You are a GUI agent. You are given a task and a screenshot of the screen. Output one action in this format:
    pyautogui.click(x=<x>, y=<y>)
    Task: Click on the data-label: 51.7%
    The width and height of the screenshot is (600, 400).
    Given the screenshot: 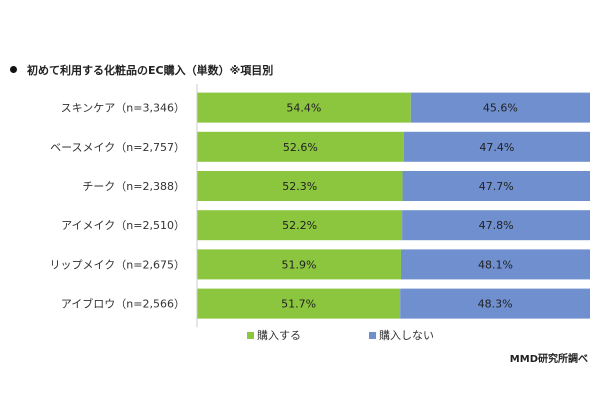 What is the action you would take?
    pyautogui.click(x=298, y=304)
    